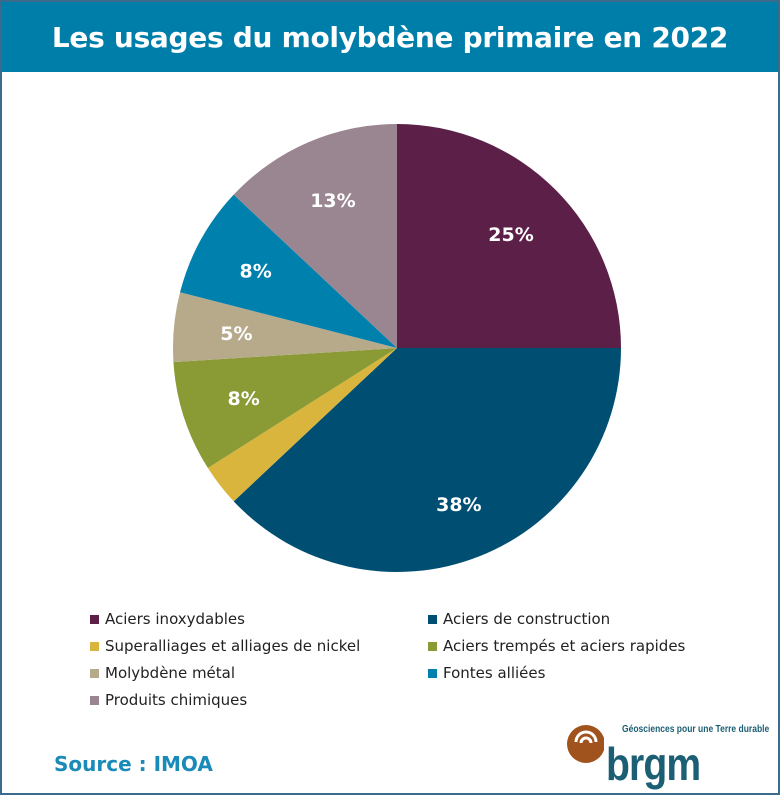 The height and width of the screenshot is (795, 780). I want to click on data-label: 25%, so click(510, 235).